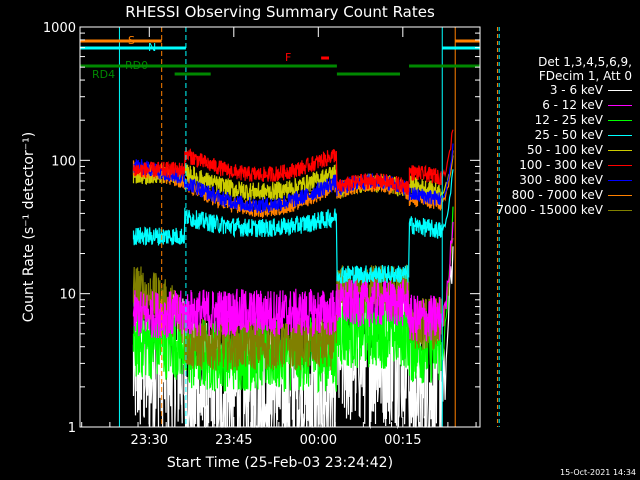 This screenshot has width=640, height=480. I want to click on x-axis-label: Start Time (25-Feb-03 23:24:42), so click(280, 463).